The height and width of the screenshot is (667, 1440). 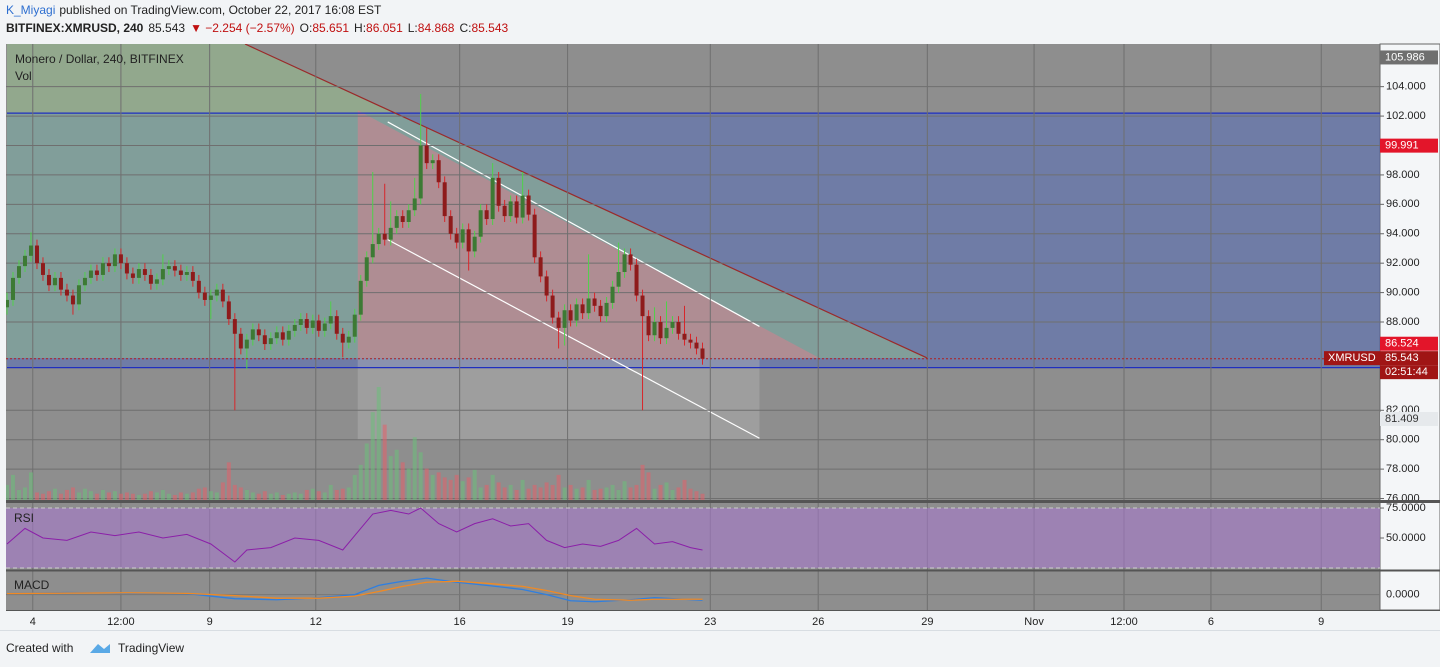 I want to click on symbol-tag, so click(x=1352, y=358).